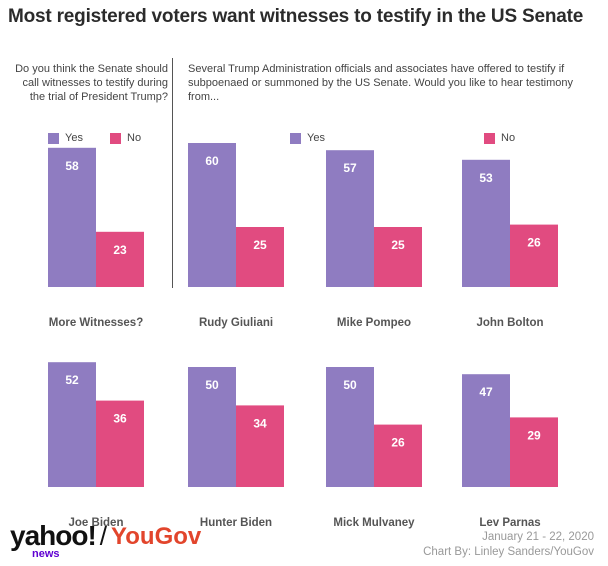  I want to click on bar-hunter-biden-yes, so click(212, 427).